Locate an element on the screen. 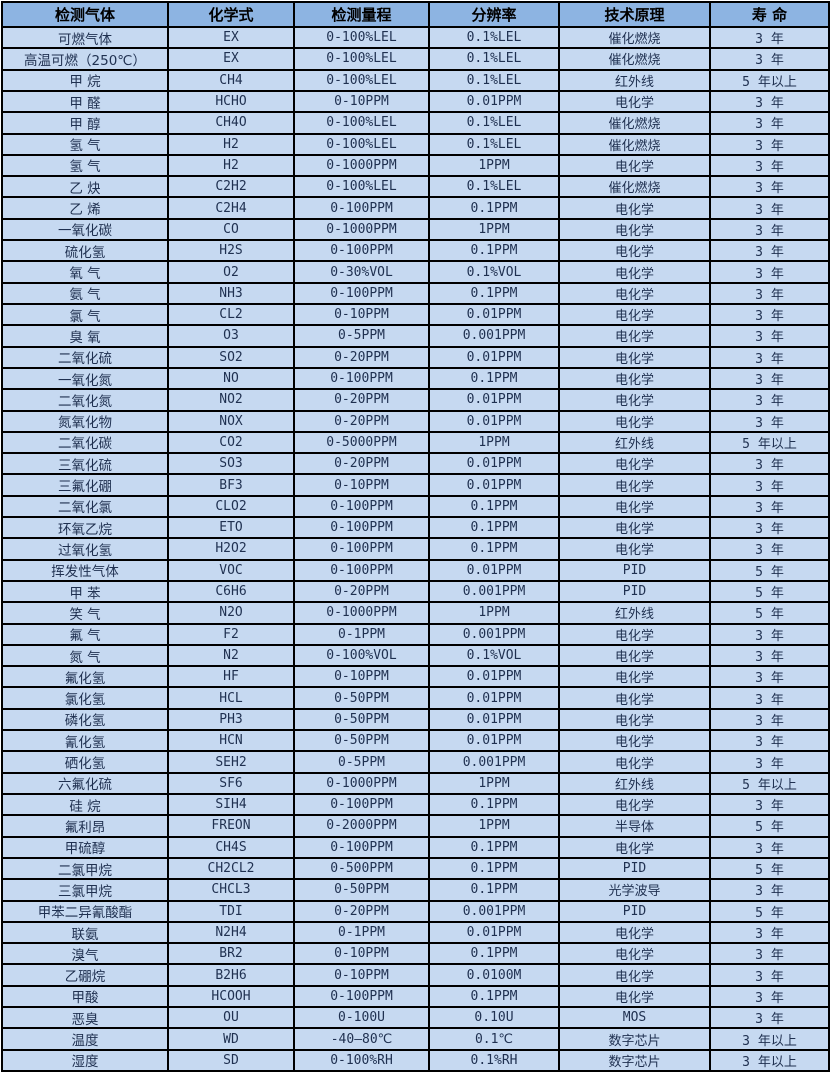  formula-cell: CH4O is located at coordinates (231, 123).